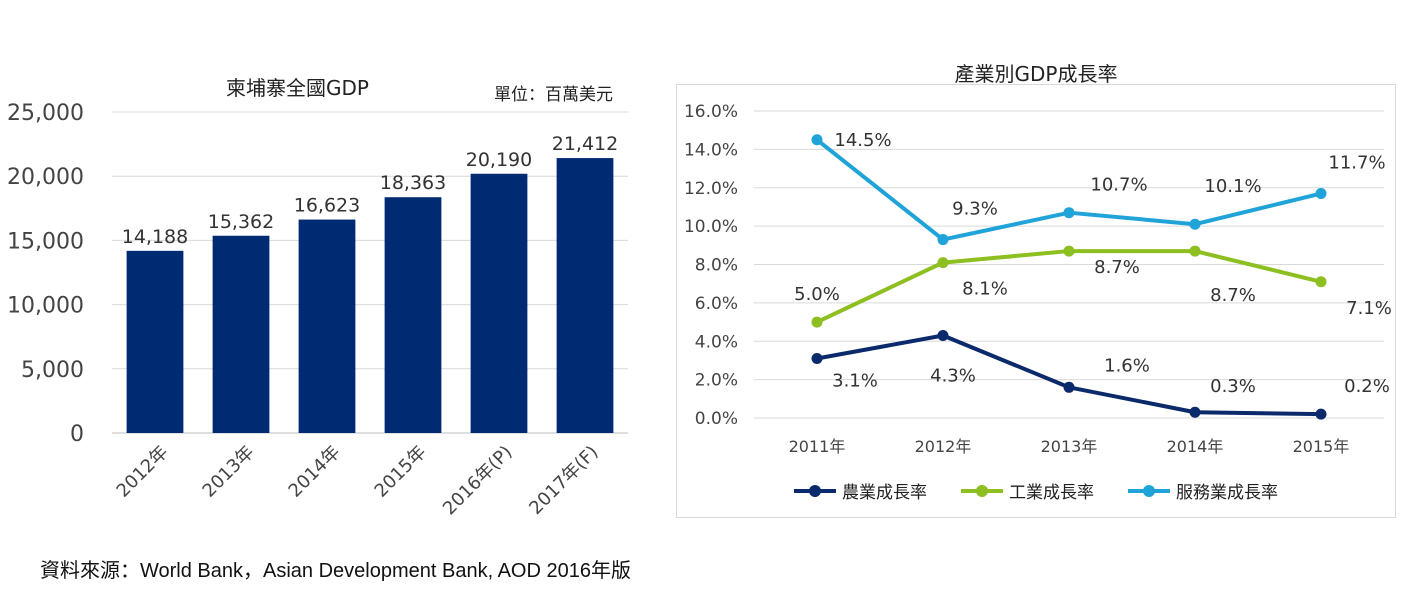  I want to click on data-label: 10.7%, so click(1118, 185).